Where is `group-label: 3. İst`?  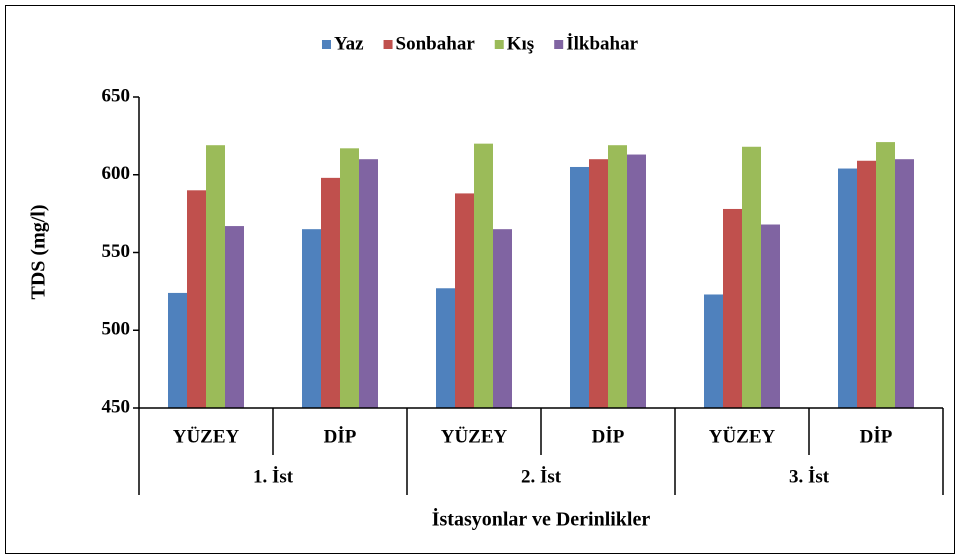 group-label: 3. İst is located at coordinates (809, 476).